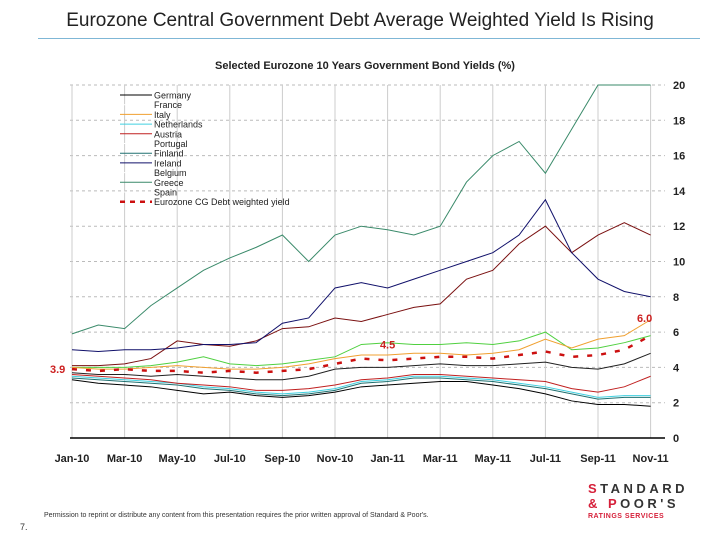 The image size is (720, 540). What do you see at coordinates (171, 144) in the screenshot?
I see `legend-label: Portugal` at bounding box center [171, 144].